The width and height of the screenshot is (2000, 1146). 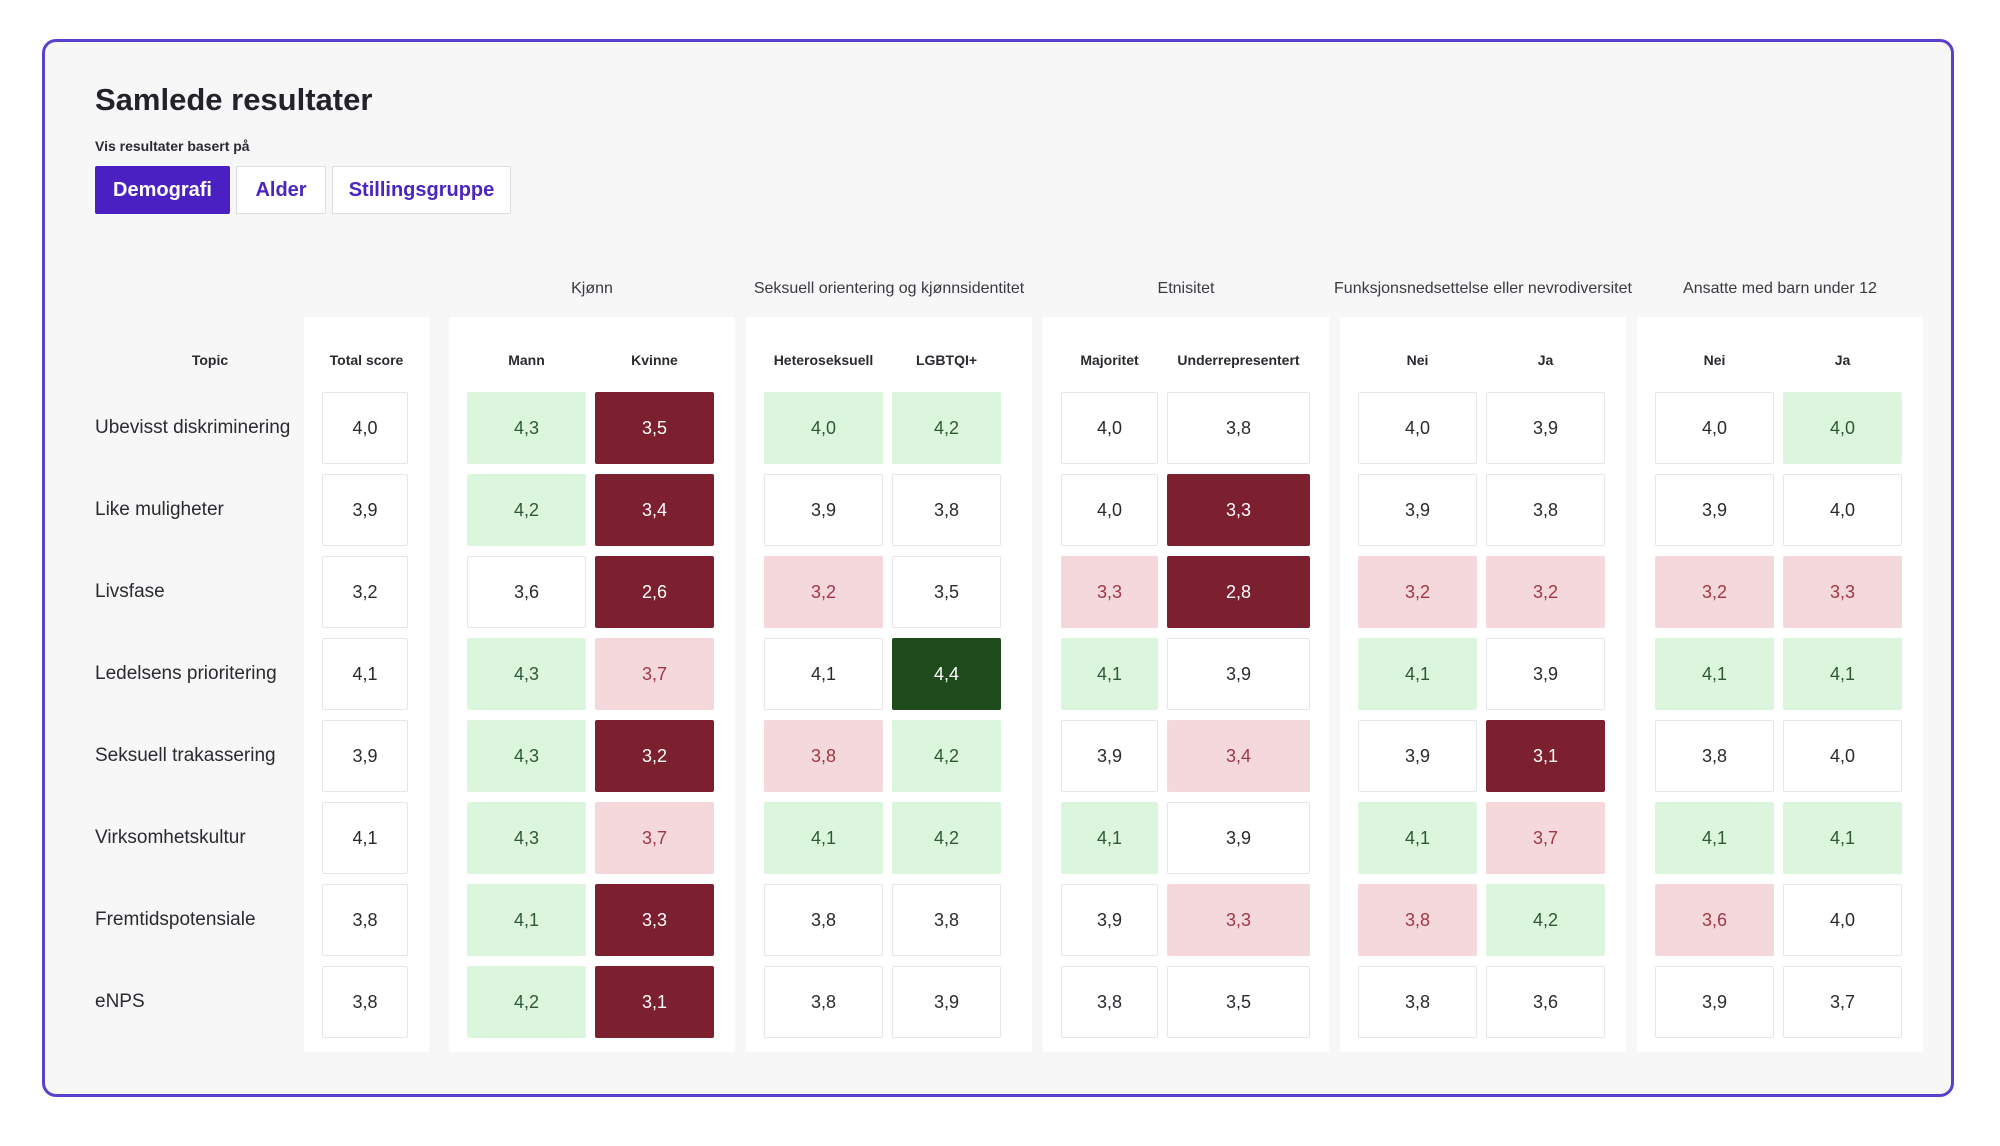 I want to click on total-score-header: Total score, so click(x=366, y=360).